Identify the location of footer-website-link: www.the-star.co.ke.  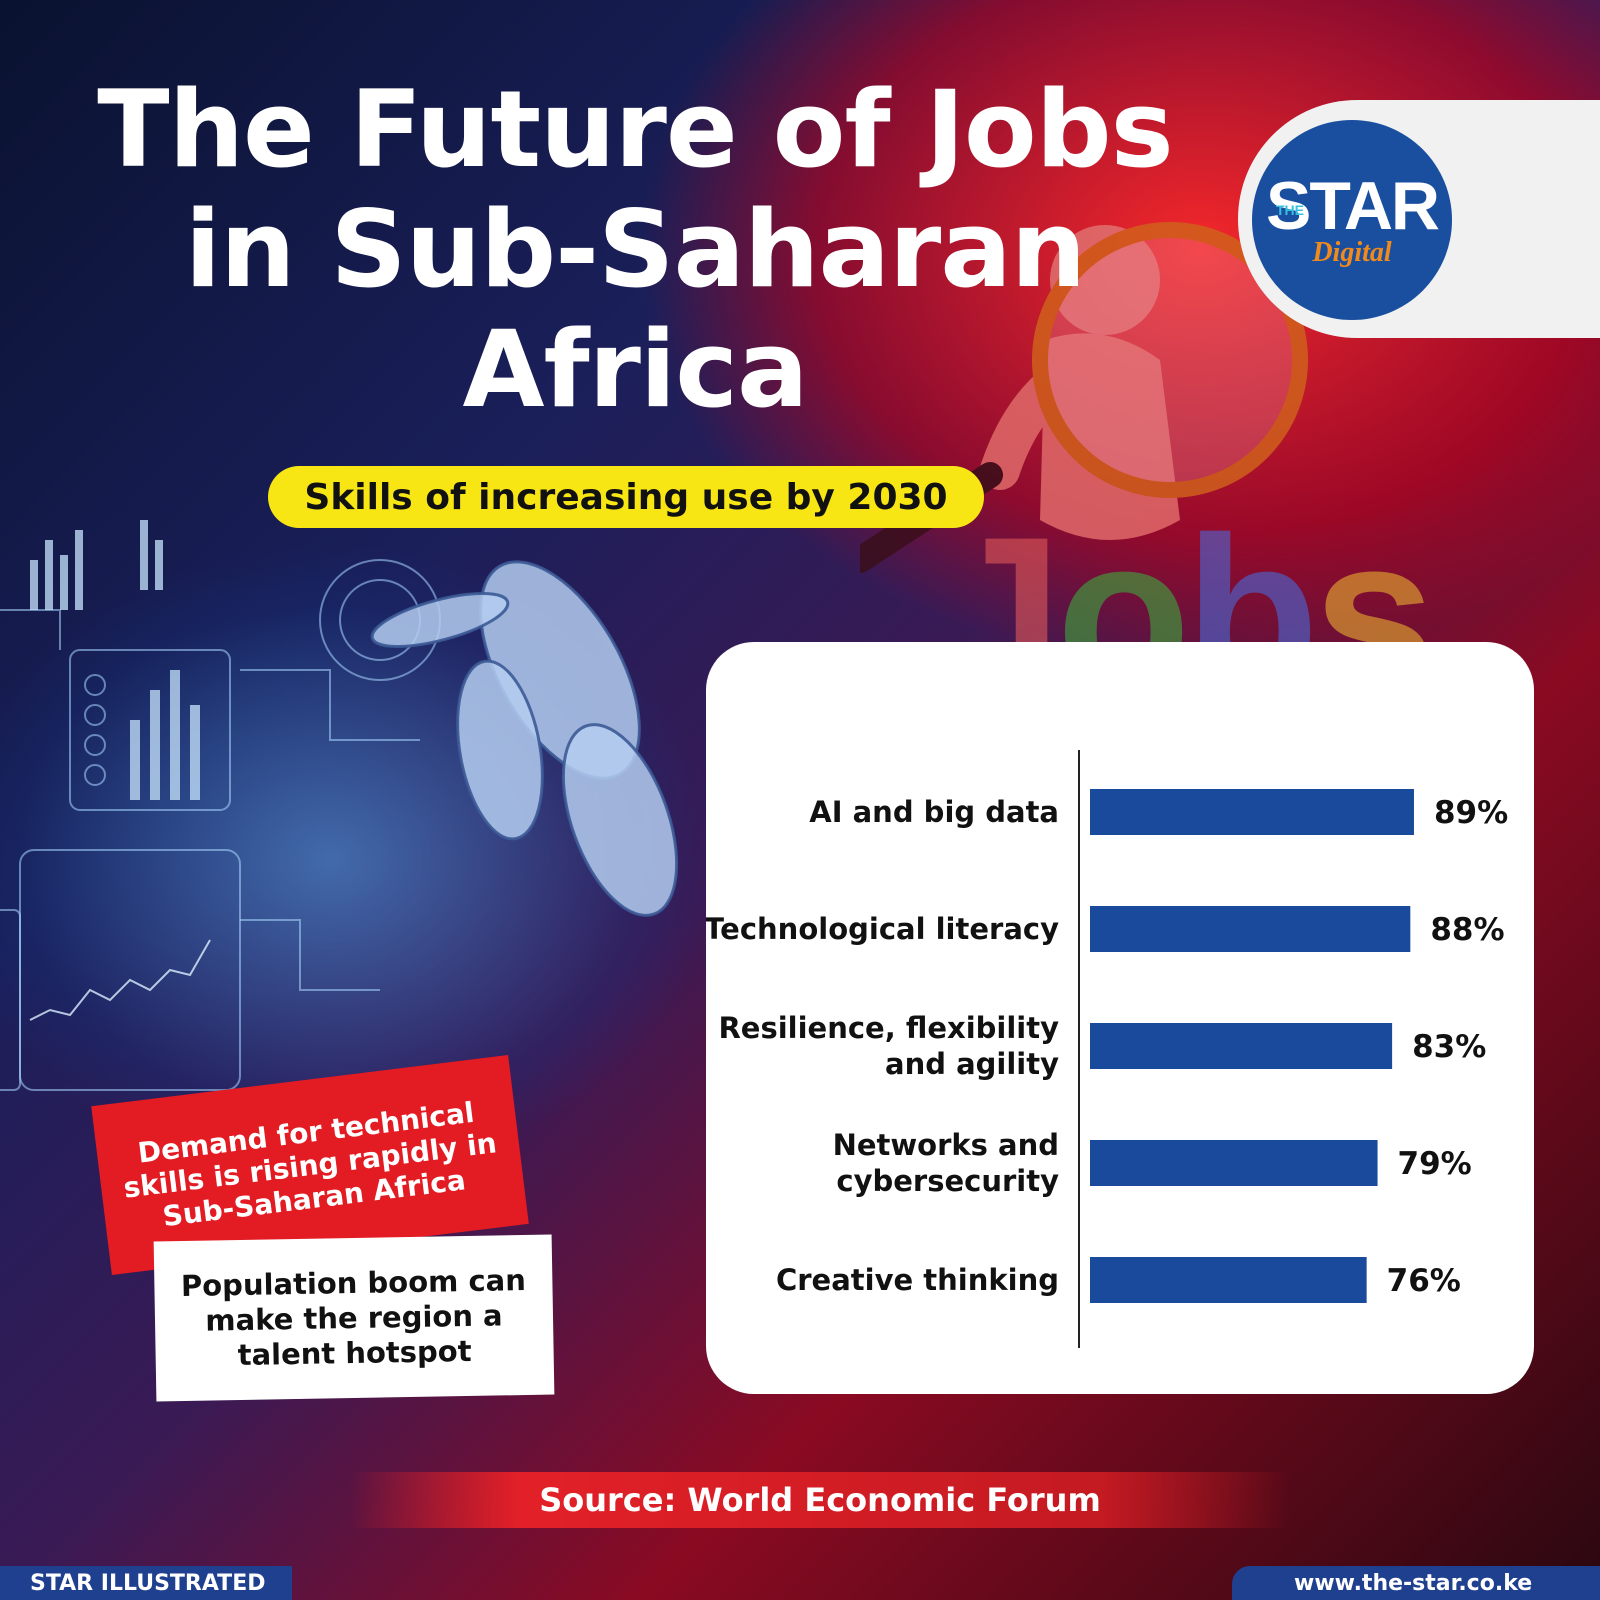
(1416, 1583).